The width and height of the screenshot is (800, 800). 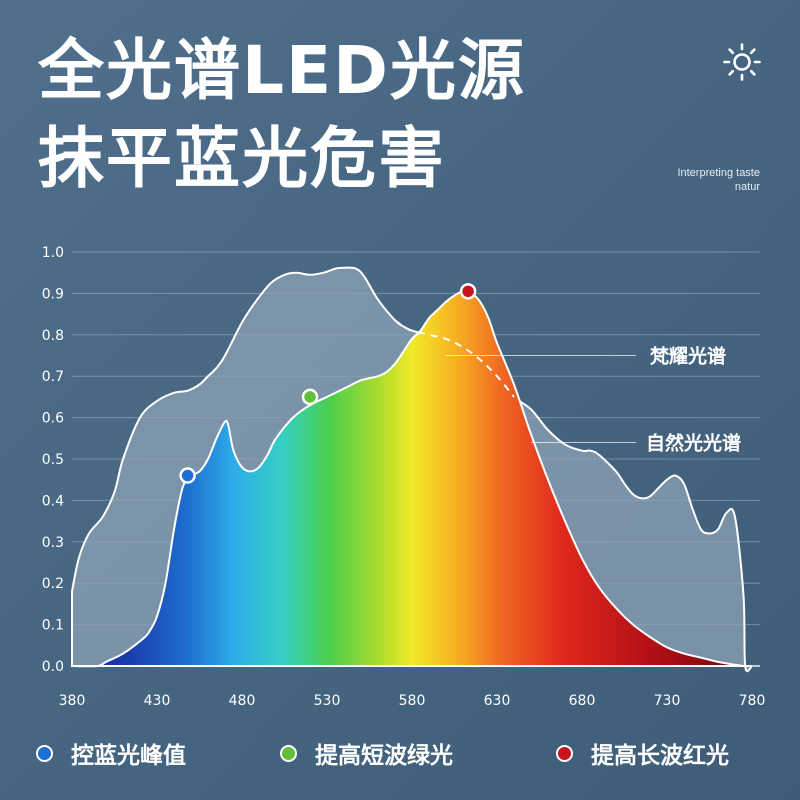 I want to click on legend-label-blue: 控蓝光峰值, so click(x=128, y=756).